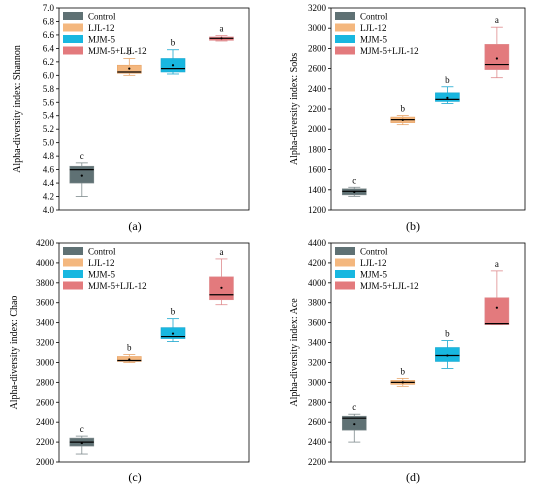 The height and width of the screenshot is (486, 550). I want to click on y-tick-label: 5.4, so click(49, 116).